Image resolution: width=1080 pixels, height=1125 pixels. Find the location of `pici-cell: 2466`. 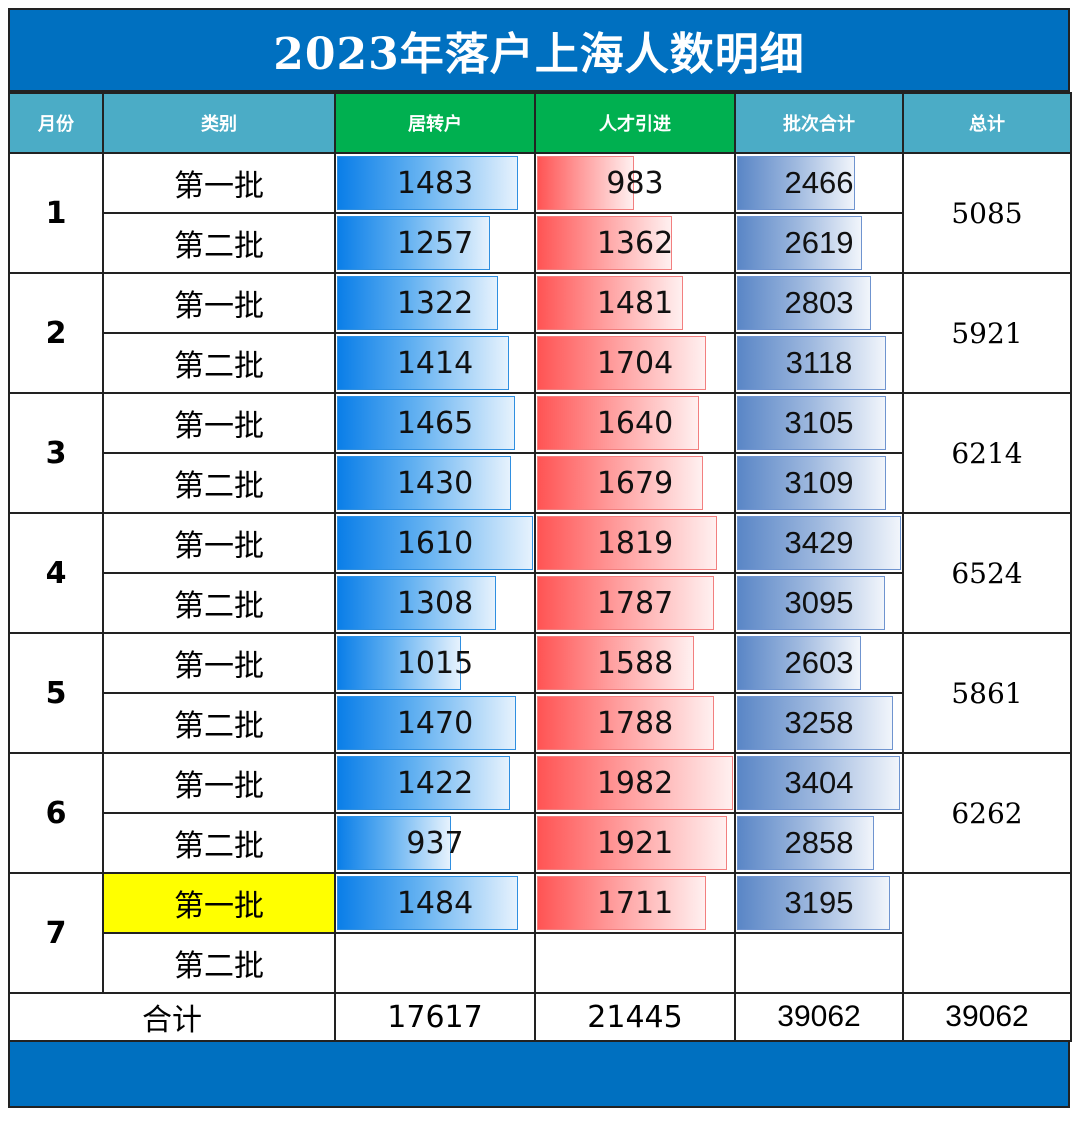

pici-cell: 2466 is located at coordinates (819, 183).